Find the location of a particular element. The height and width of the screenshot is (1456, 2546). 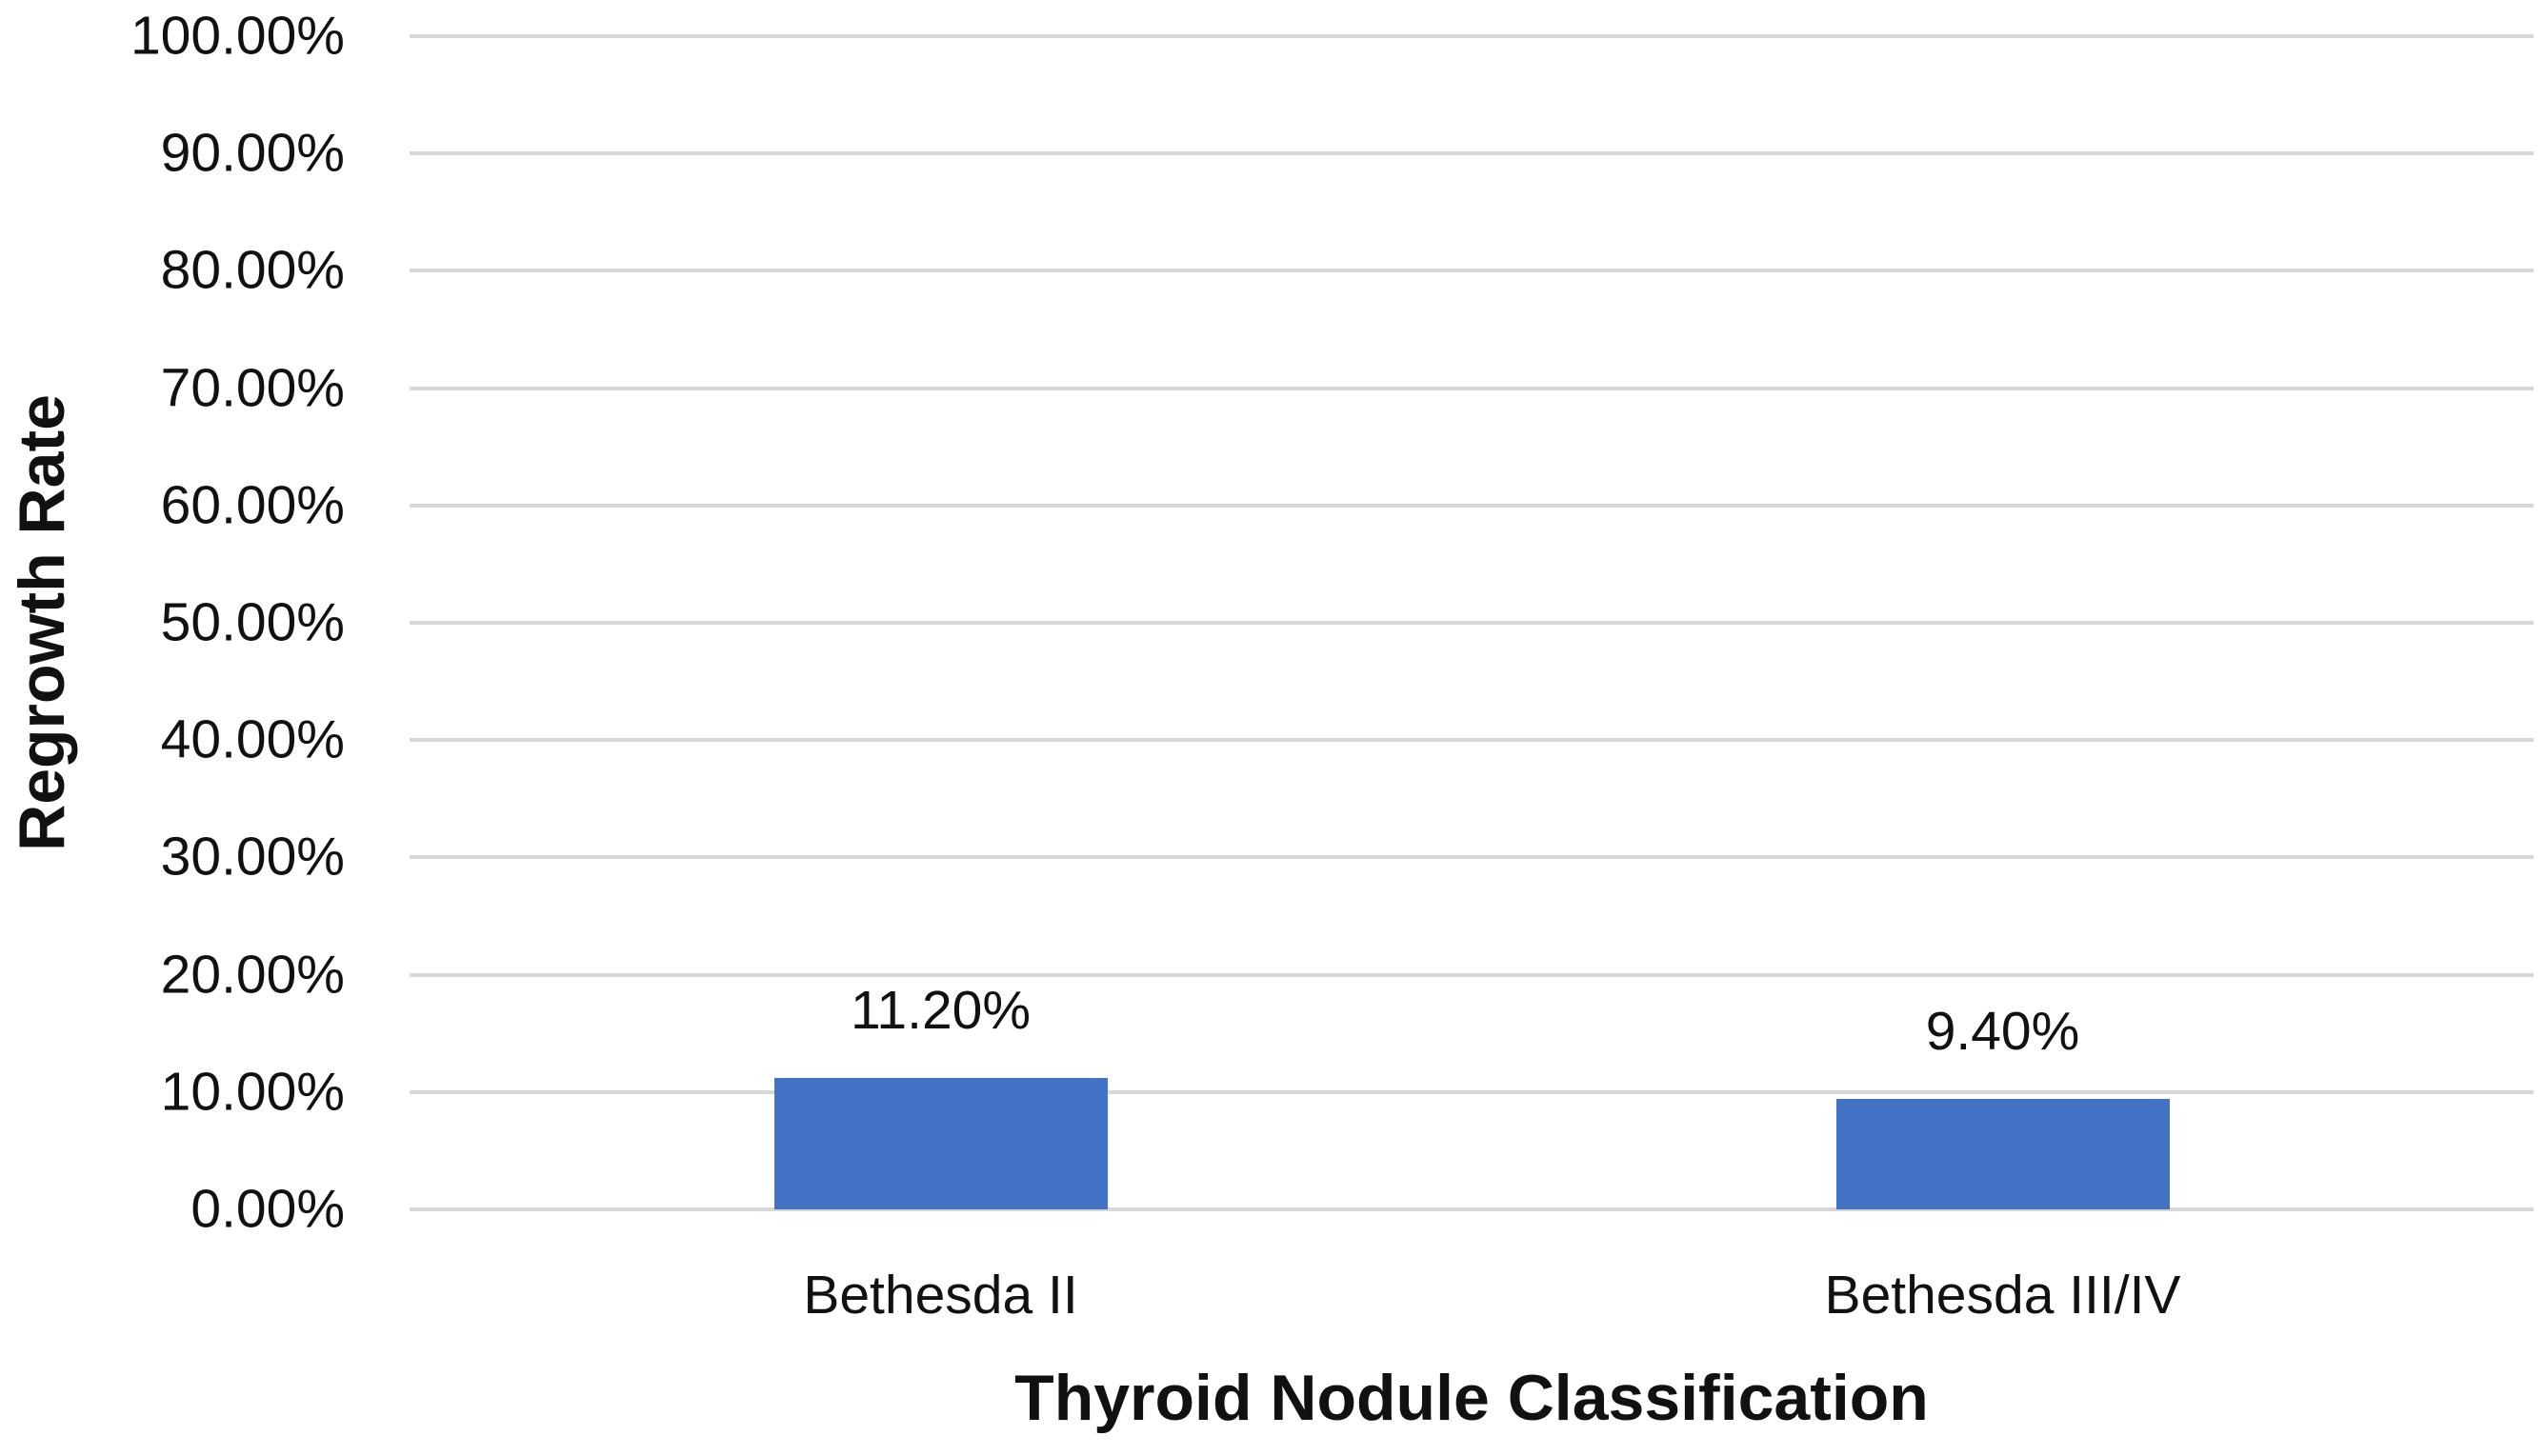

y-tick-label: 40.00% is located at coordinates (252, 739).